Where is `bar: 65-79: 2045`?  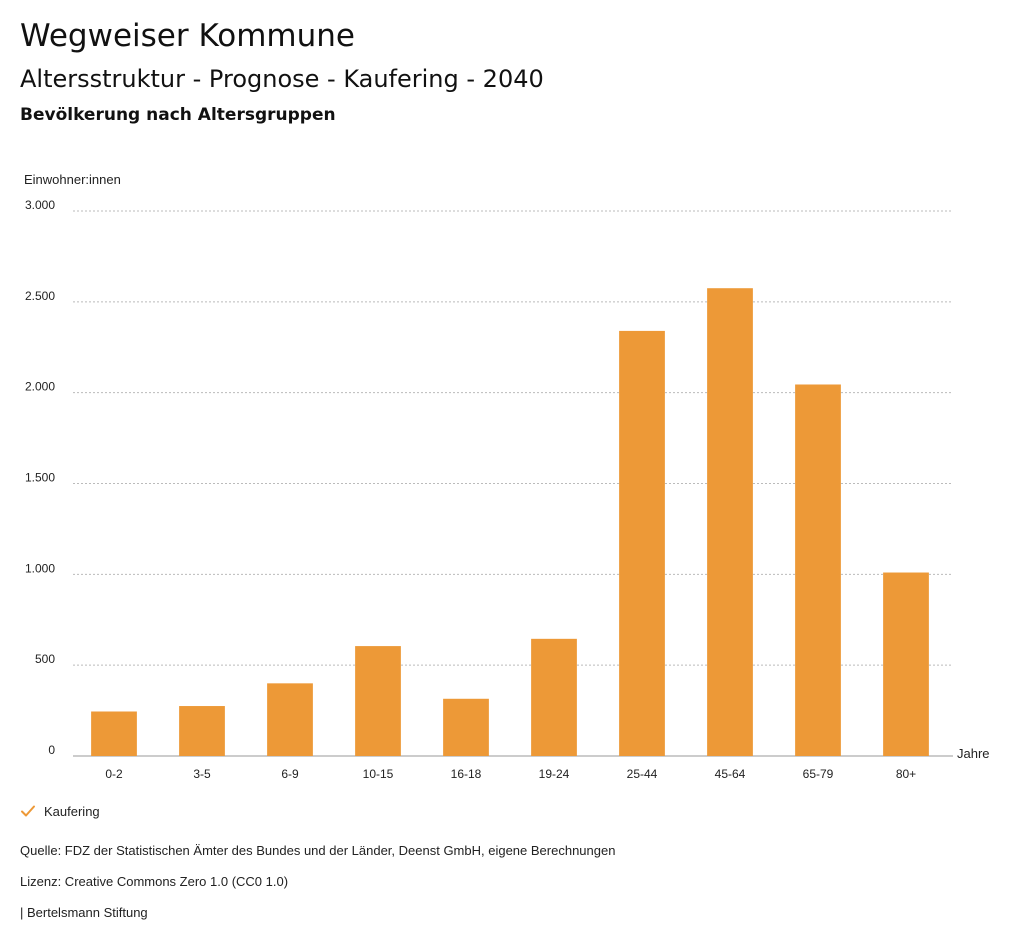 bar: 65-79: 2045 is located at coordinates (818, 570).